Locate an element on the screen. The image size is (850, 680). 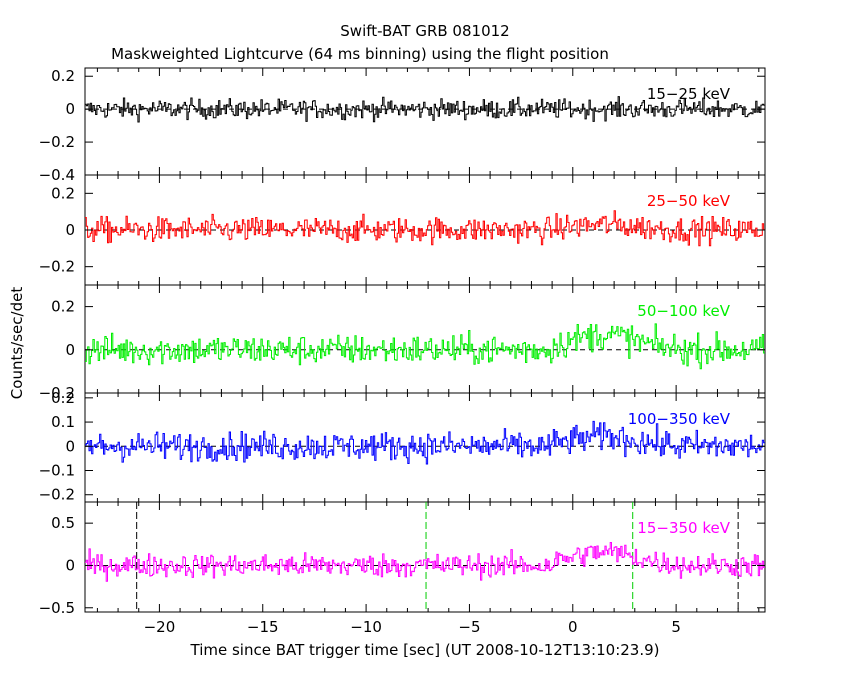
panel-5: 0.5 0 −0.5 15−350 keV is located at coordinates (402, 559).